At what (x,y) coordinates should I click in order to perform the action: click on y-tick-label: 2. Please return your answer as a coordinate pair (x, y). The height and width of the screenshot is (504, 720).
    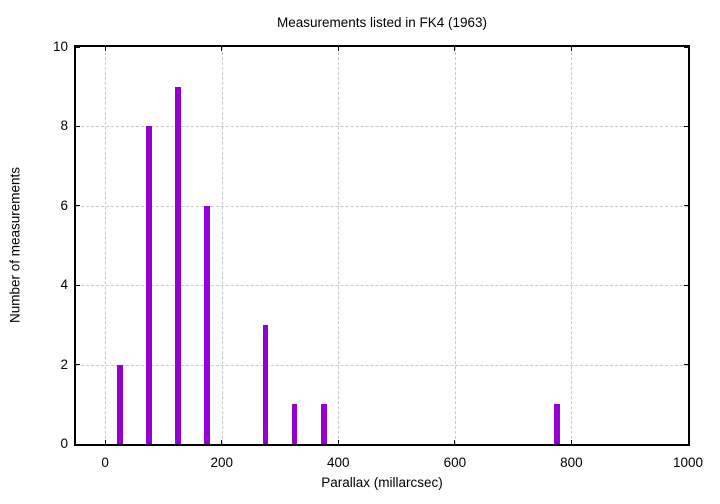
    Looking at the image, I should click on (64, 364).